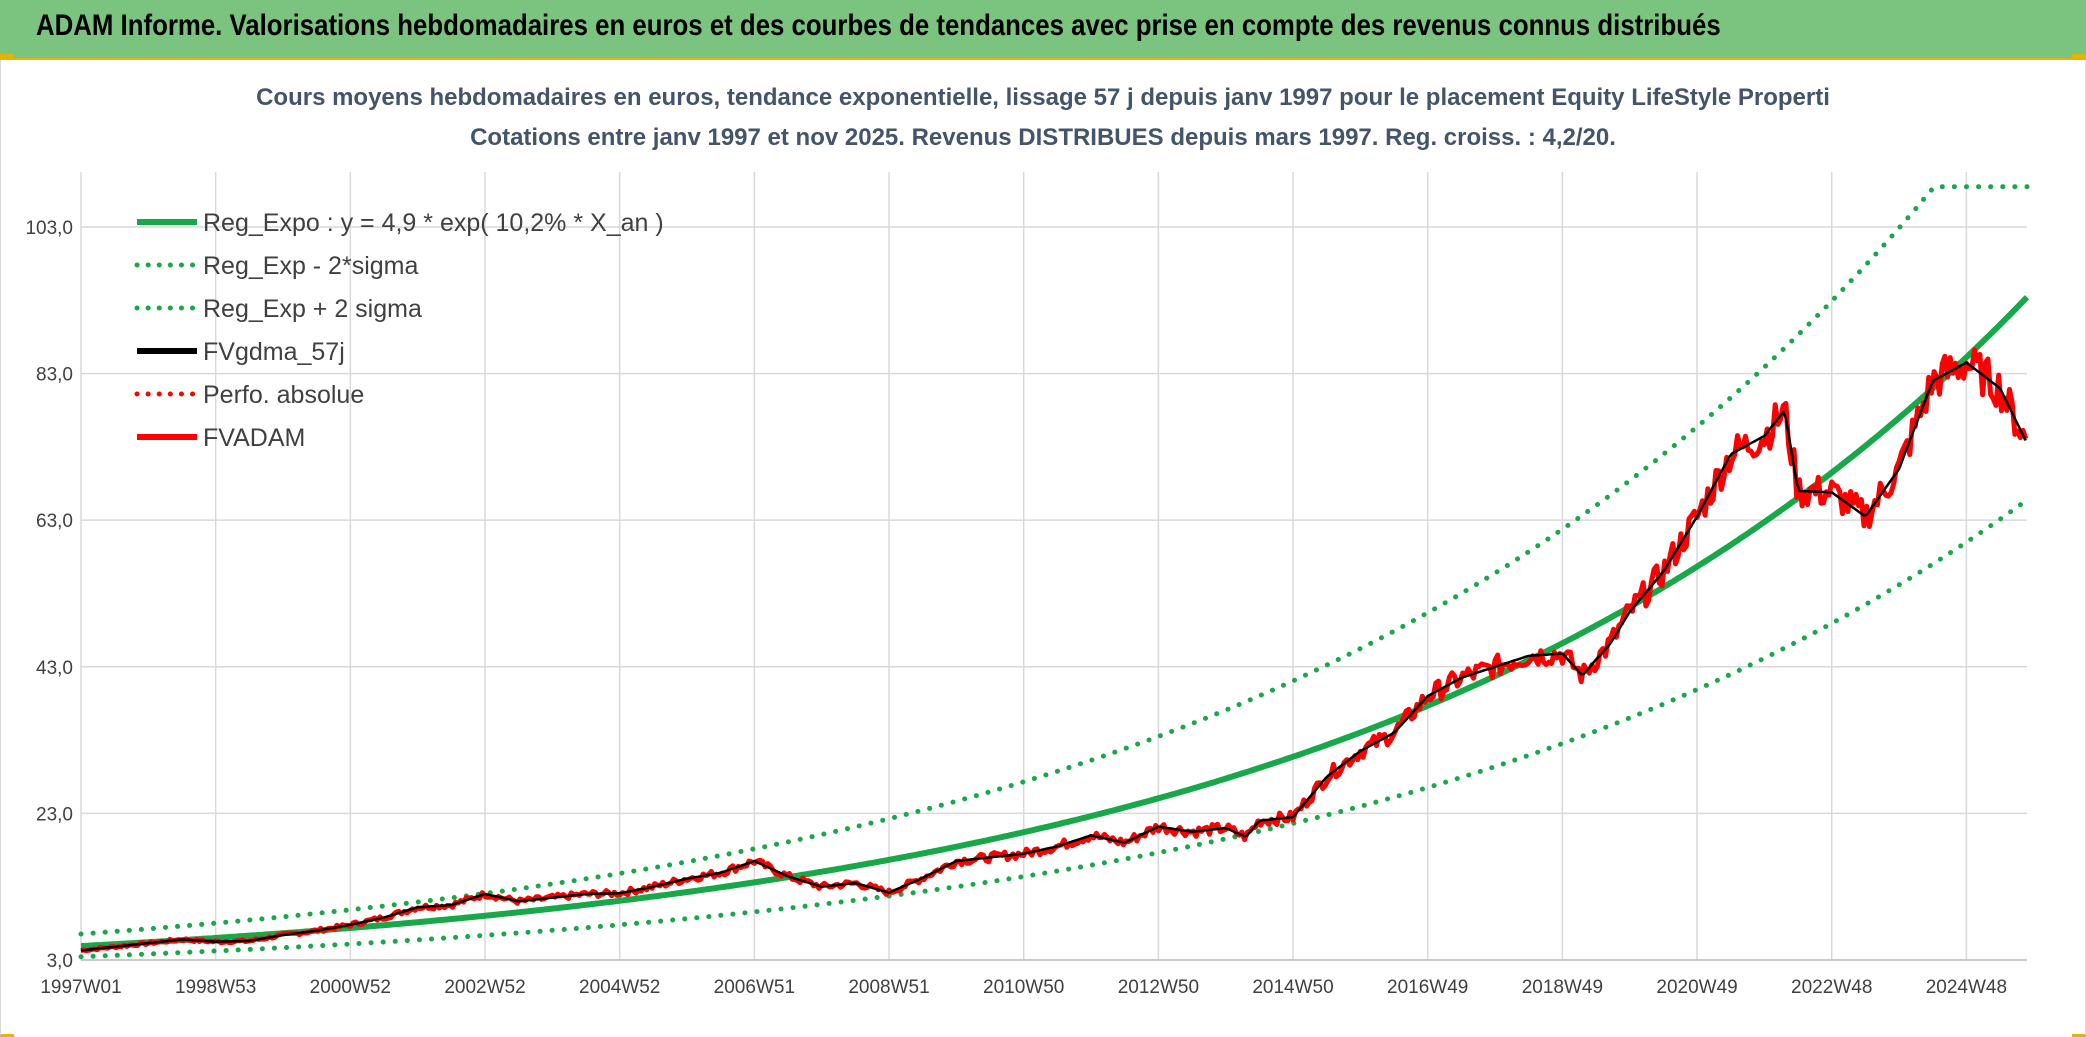 The height and width of the screenshot is (1037, 2086). What do you see at coordinates (54, 521) in the screenshot?
I see `y-tick-label: 63,0` at bounding box center [54, 521].